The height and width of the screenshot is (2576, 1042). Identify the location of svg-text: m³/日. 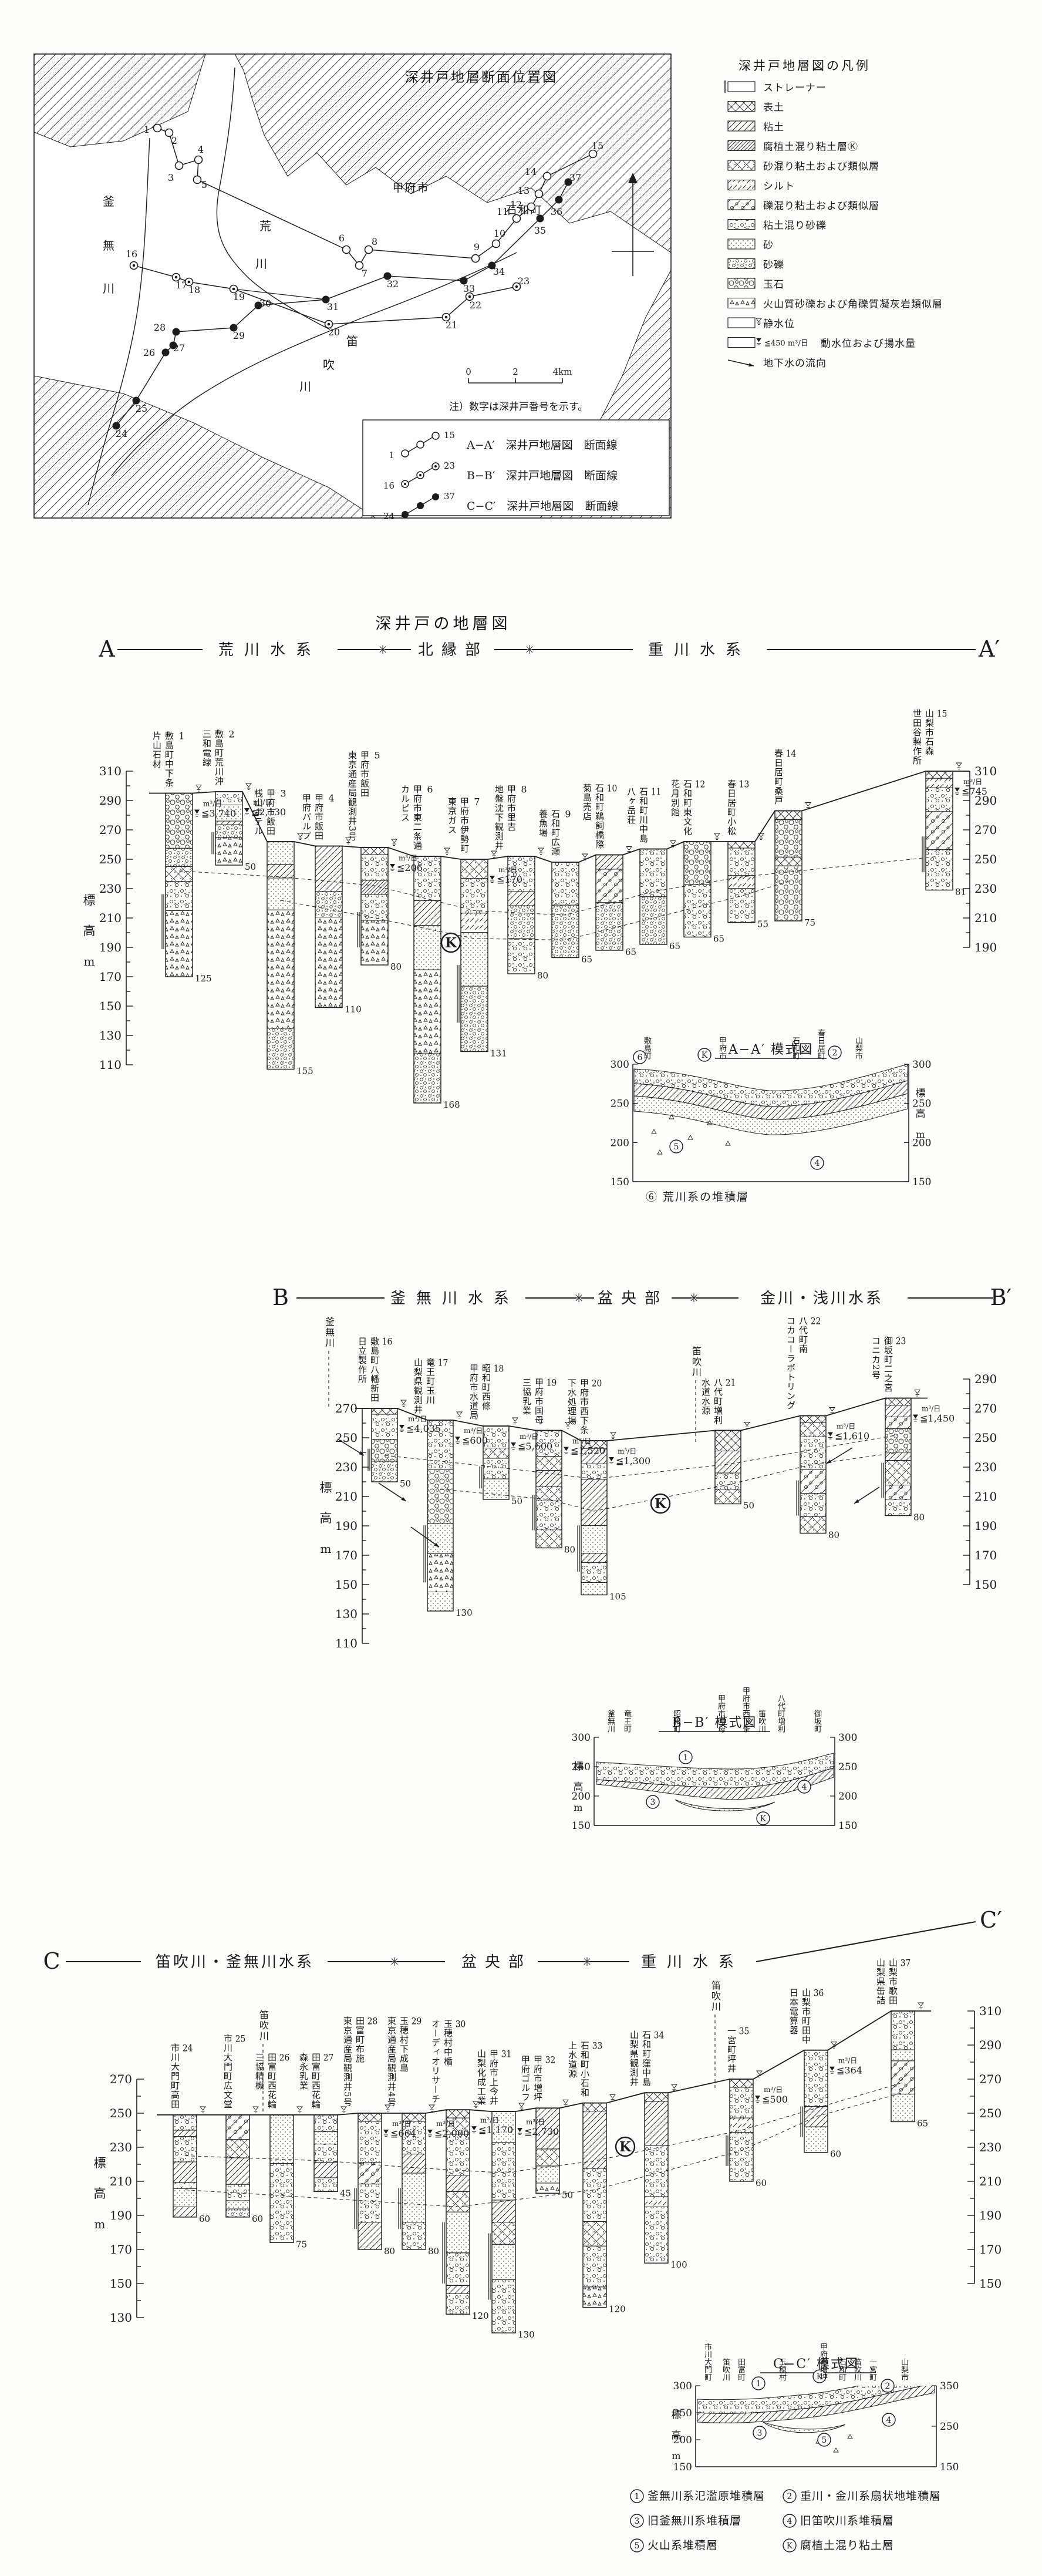
(408, 858).